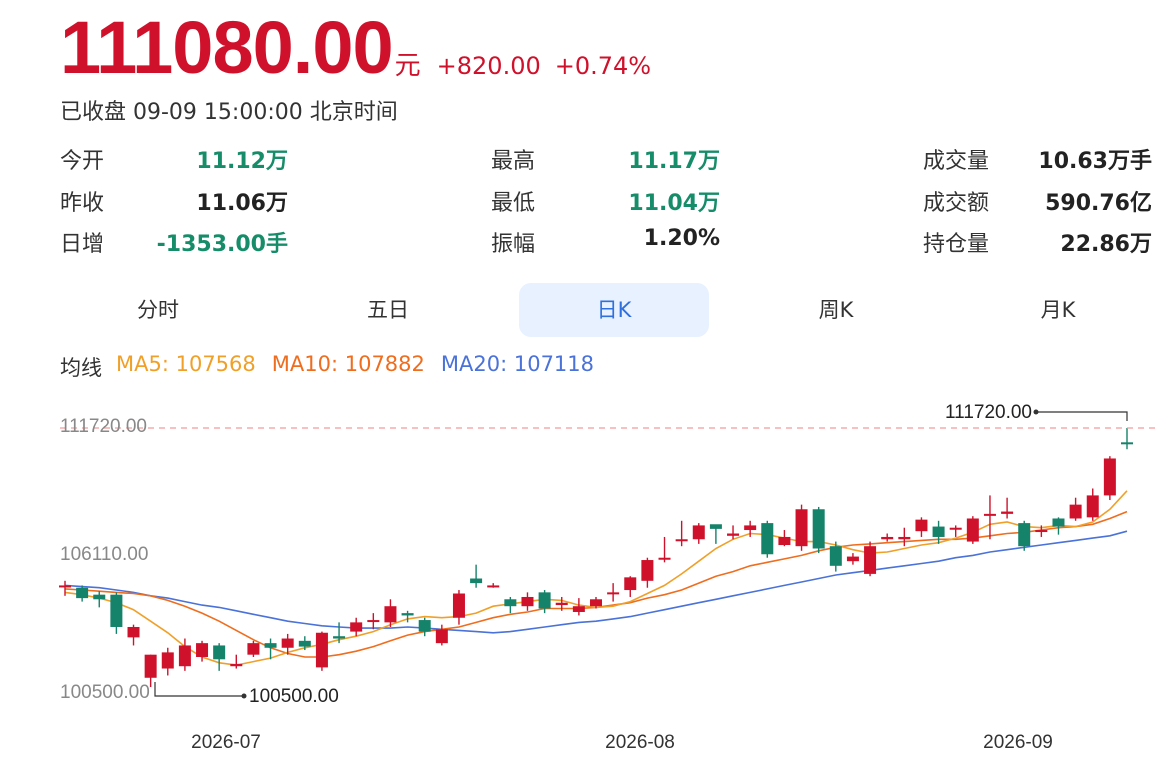 The image size is (1176, 776). What do you see at coordinates (674, 203) in the screenshot?
I see `stat-value-low: 11.04万` at bounding box center [674, 203].